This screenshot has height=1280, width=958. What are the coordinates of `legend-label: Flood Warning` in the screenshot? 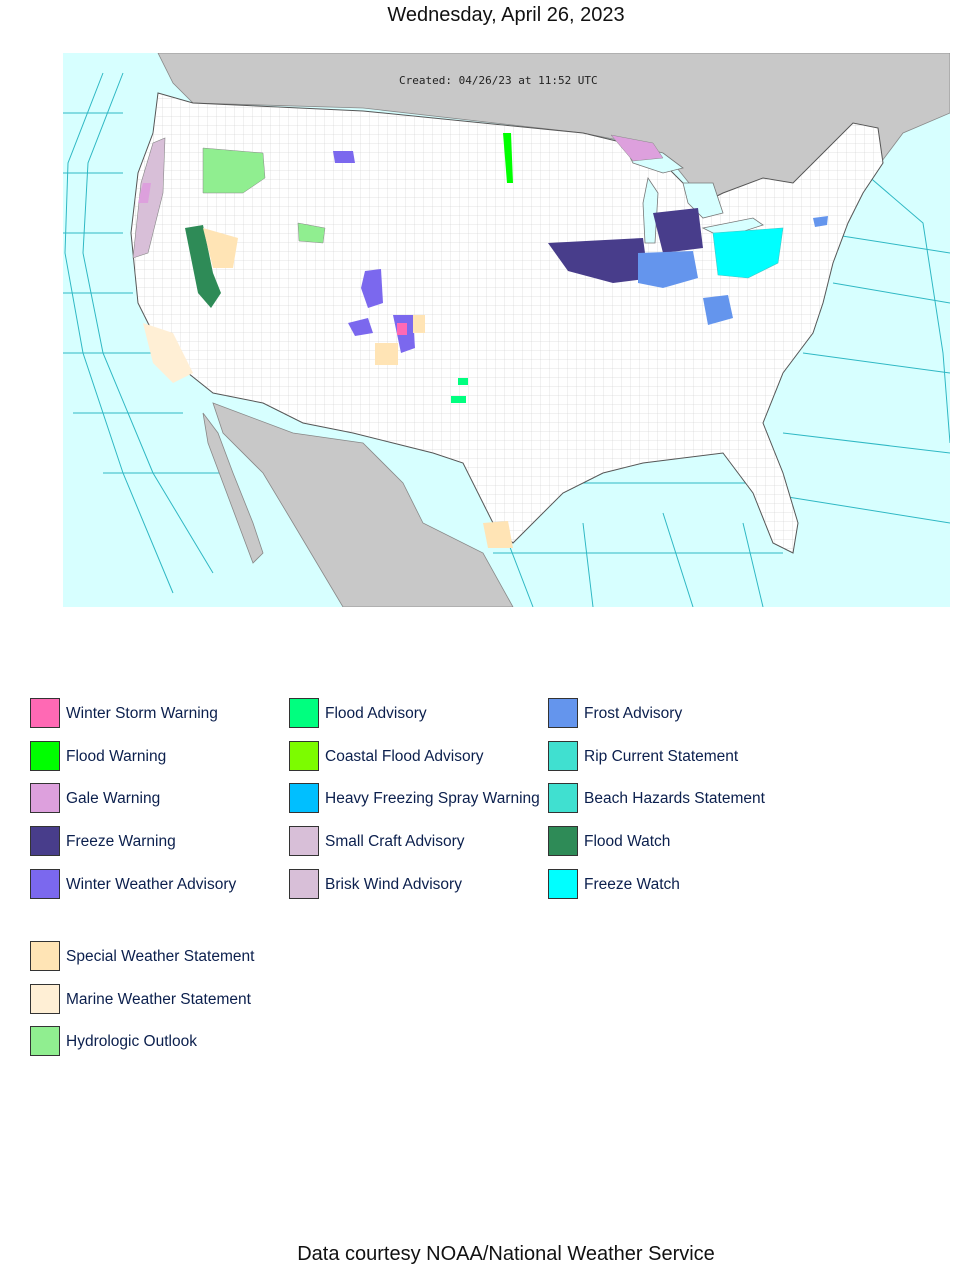 It's located at (116, 756).